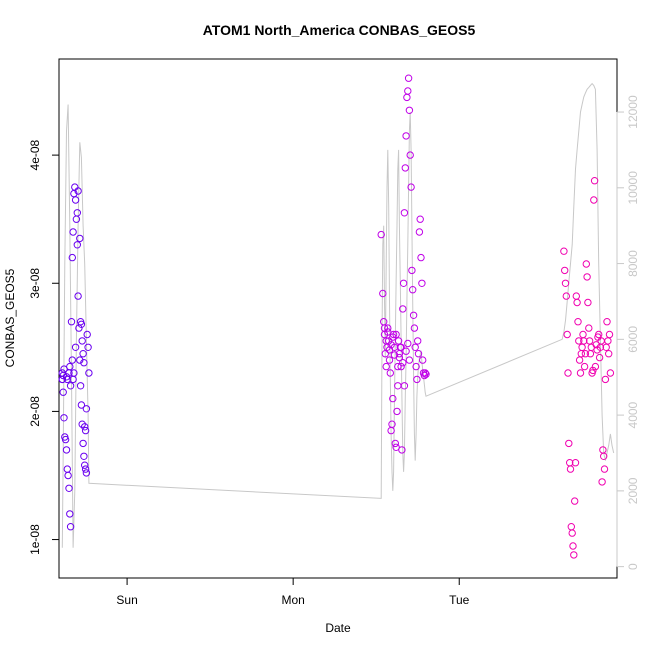 The height and width of the screenshot is (650, 650). What do you see at coordinates (633, 414) in the screenshot?
I see `y2-tick-label: 4000` at bounding box center [633, 414].